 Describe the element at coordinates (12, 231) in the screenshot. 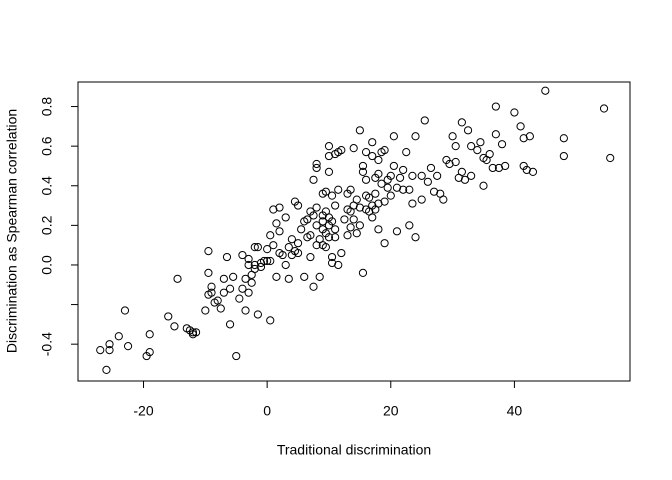

I see `y-axis-label: Discrimination as Spearman correlation` at that location.